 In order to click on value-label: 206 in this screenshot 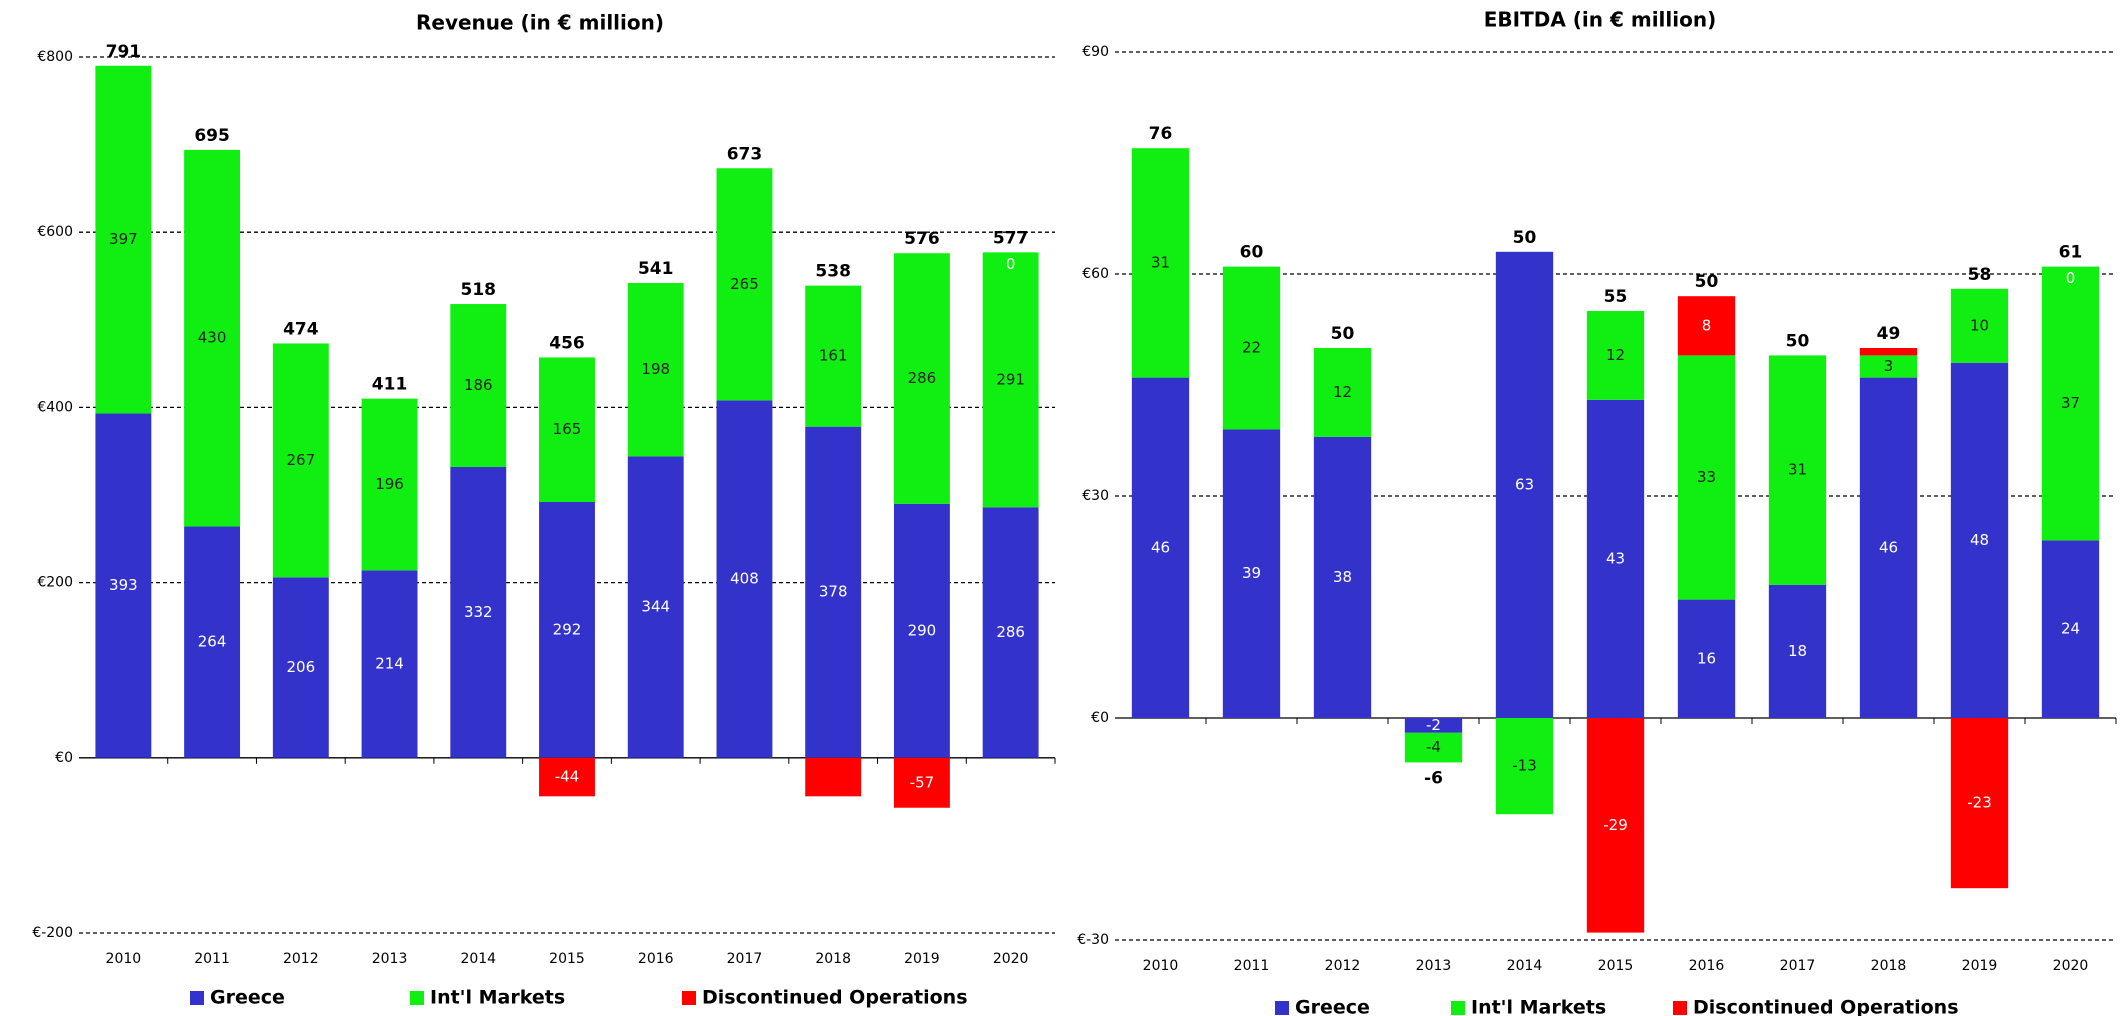, I will do `click(300, 667)`.